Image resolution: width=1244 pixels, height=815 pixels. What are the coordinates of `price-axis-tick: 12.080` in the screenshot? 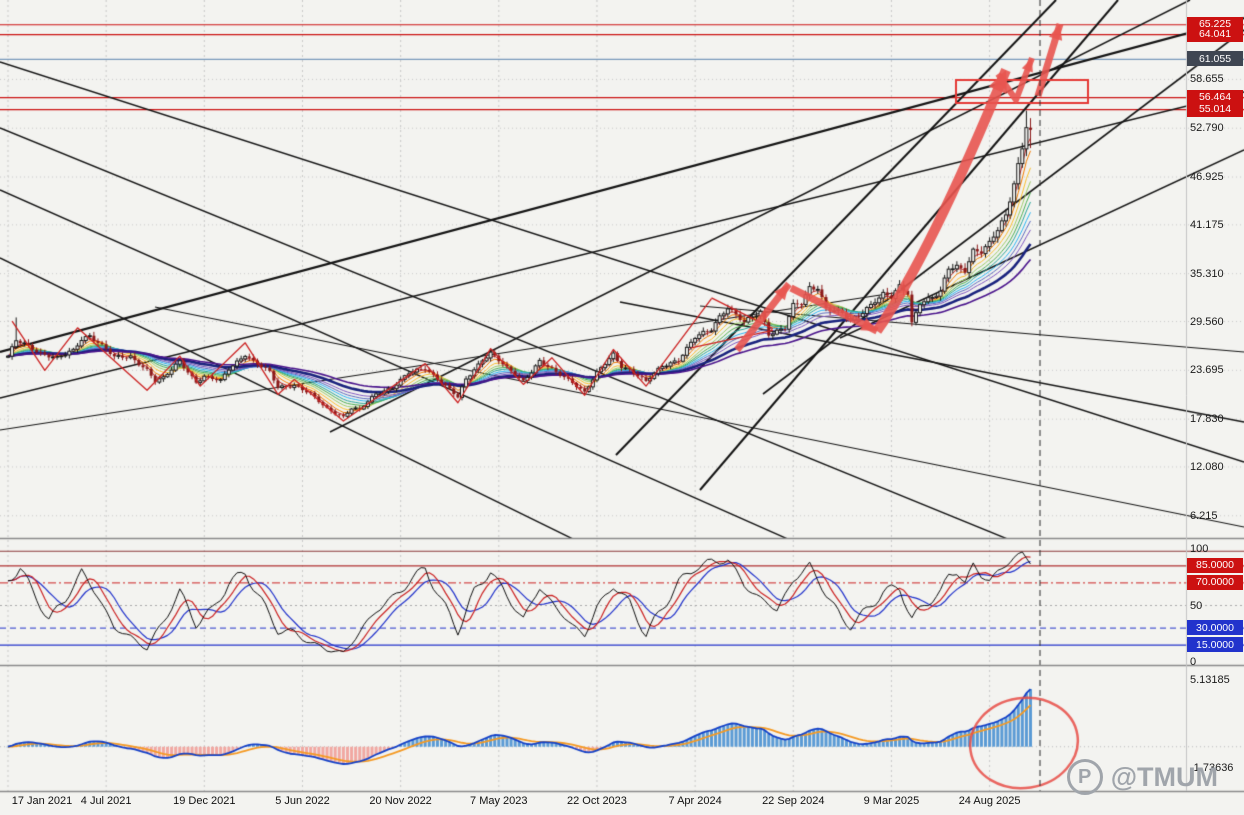 It's located at (1207, 466).